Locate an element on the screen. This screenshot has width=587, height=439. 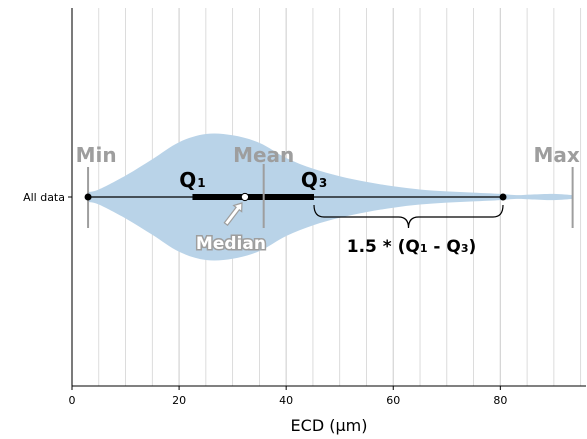
x-axis-title-text: ECD (μm) is located at coordinates (329, 425).